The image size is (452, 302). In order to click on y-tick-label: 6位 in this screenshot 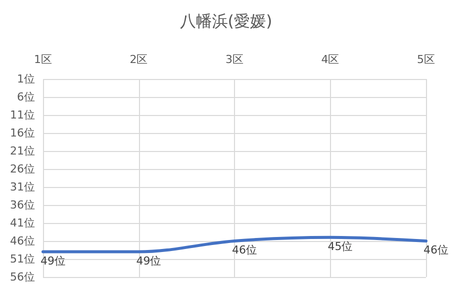, I will do `click(26, 97)`.